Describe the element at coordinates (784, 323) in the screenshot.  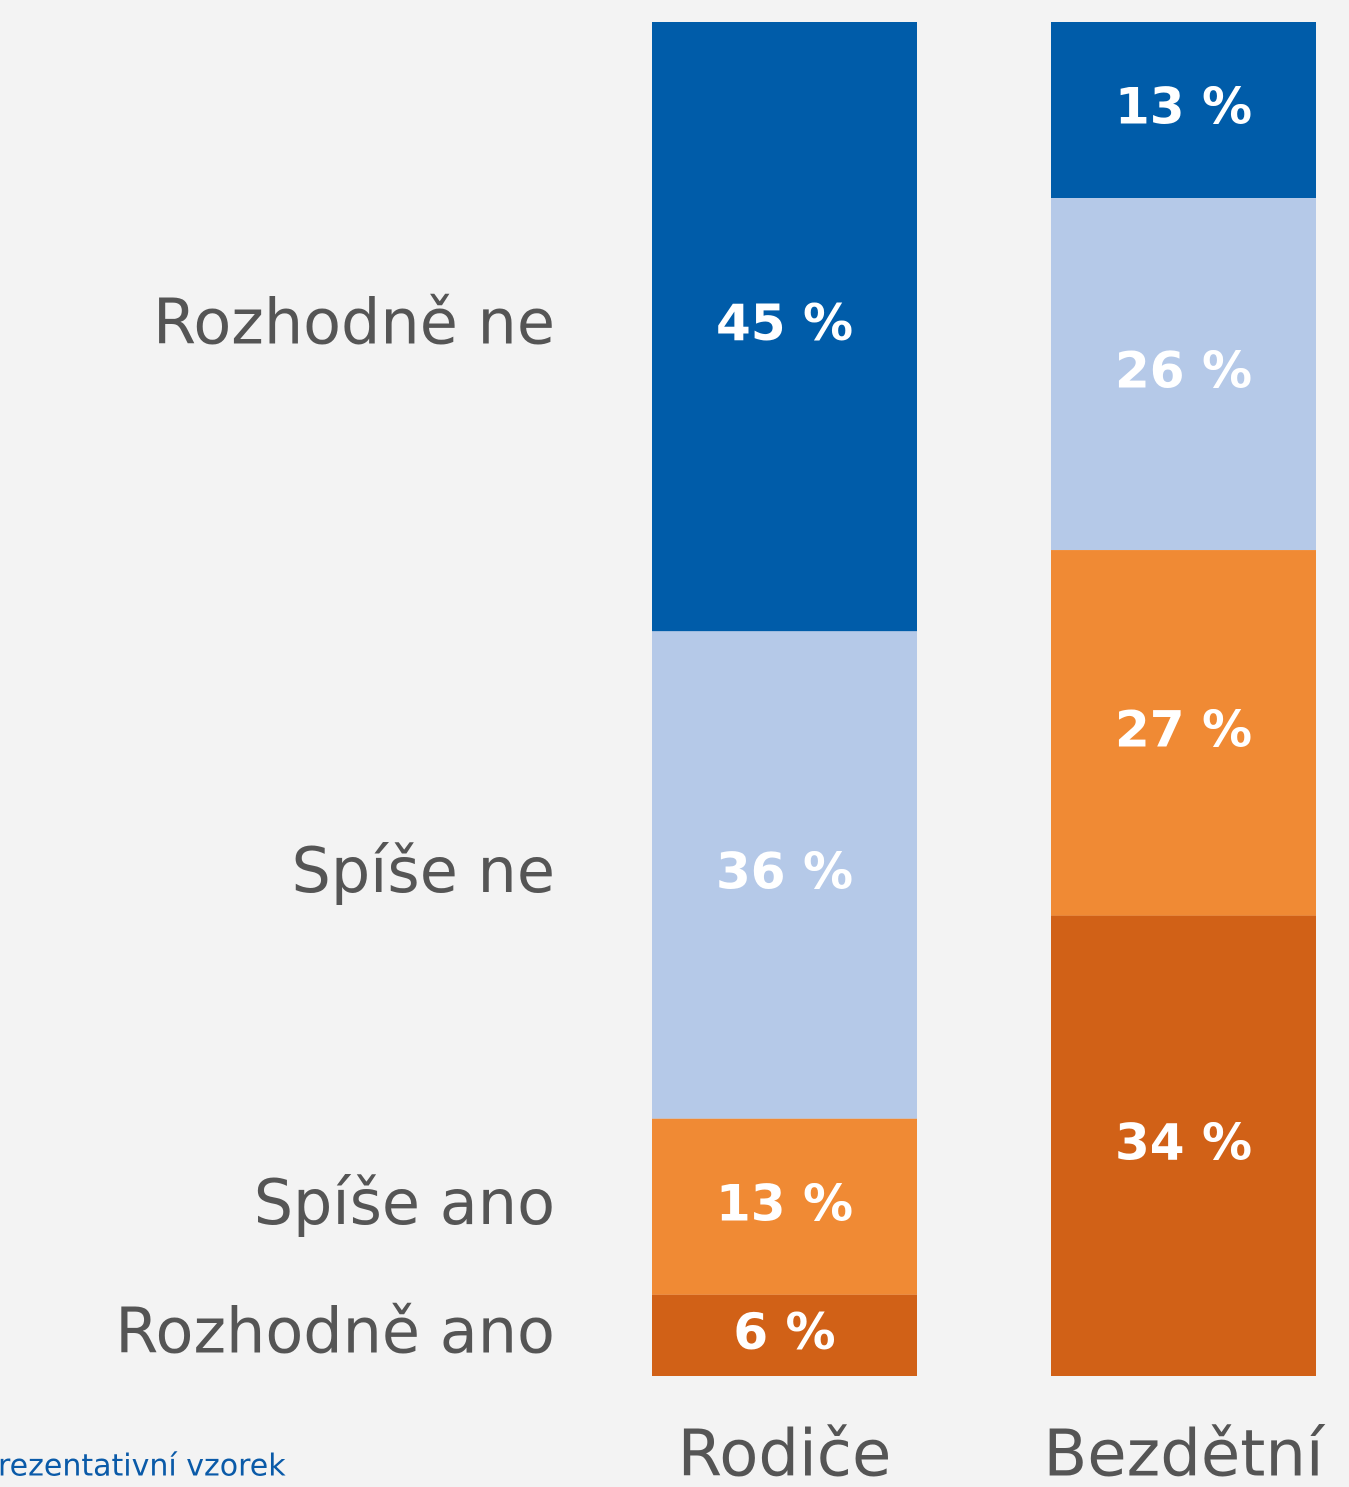
I see `value-label: 45 %` at that location.